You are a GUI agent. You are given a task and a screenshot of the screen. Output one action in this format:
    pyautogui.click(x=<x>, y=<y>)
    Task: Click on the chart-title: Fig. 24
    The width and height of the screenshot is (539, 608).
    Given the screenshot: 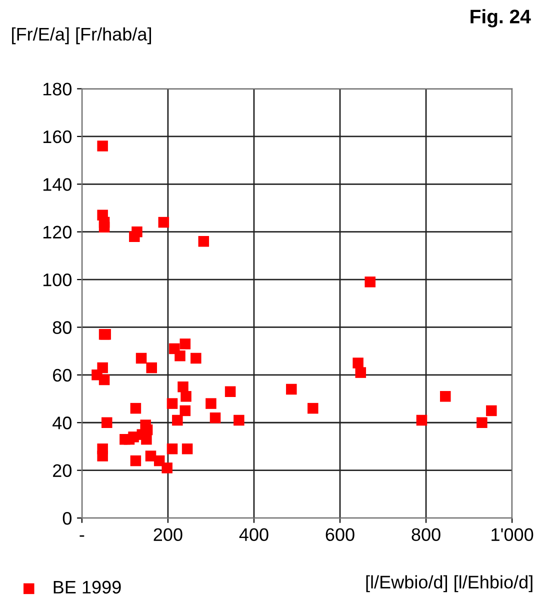 What is the action you would take?
    pyautogui.click(x=500, y=18)
    